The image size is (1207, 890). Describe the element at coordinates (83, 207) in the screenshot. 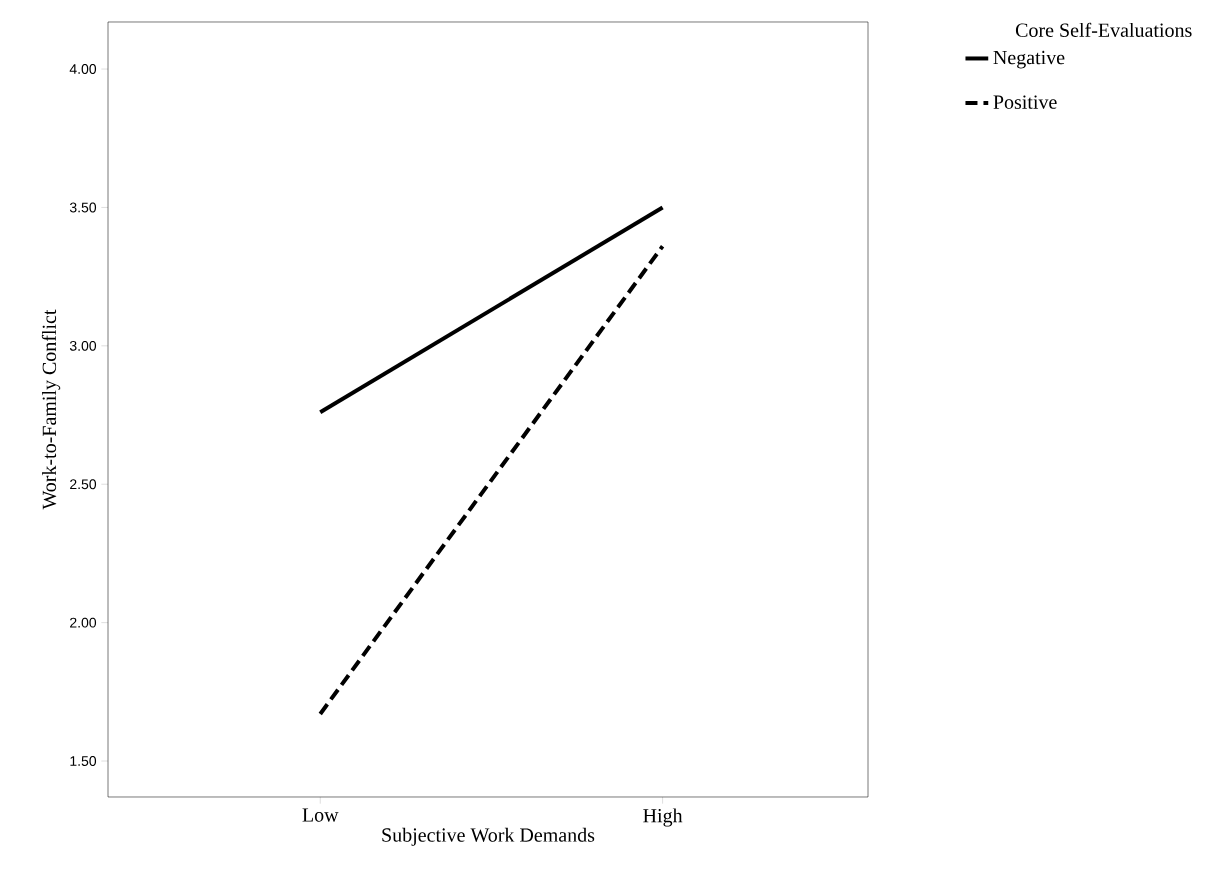

I see `y-tick-label: 3.50` at that location.